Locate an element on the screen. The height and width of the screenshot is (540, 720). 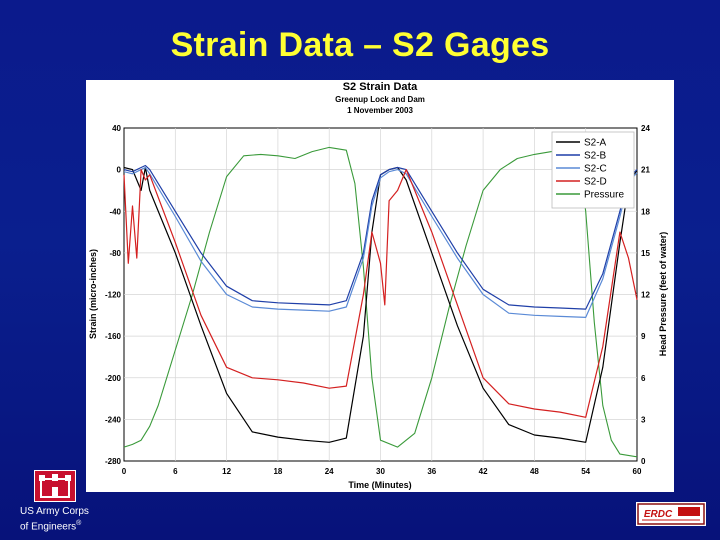
legend-label-s2-b: S2-B is located at coordinates (595, 156).